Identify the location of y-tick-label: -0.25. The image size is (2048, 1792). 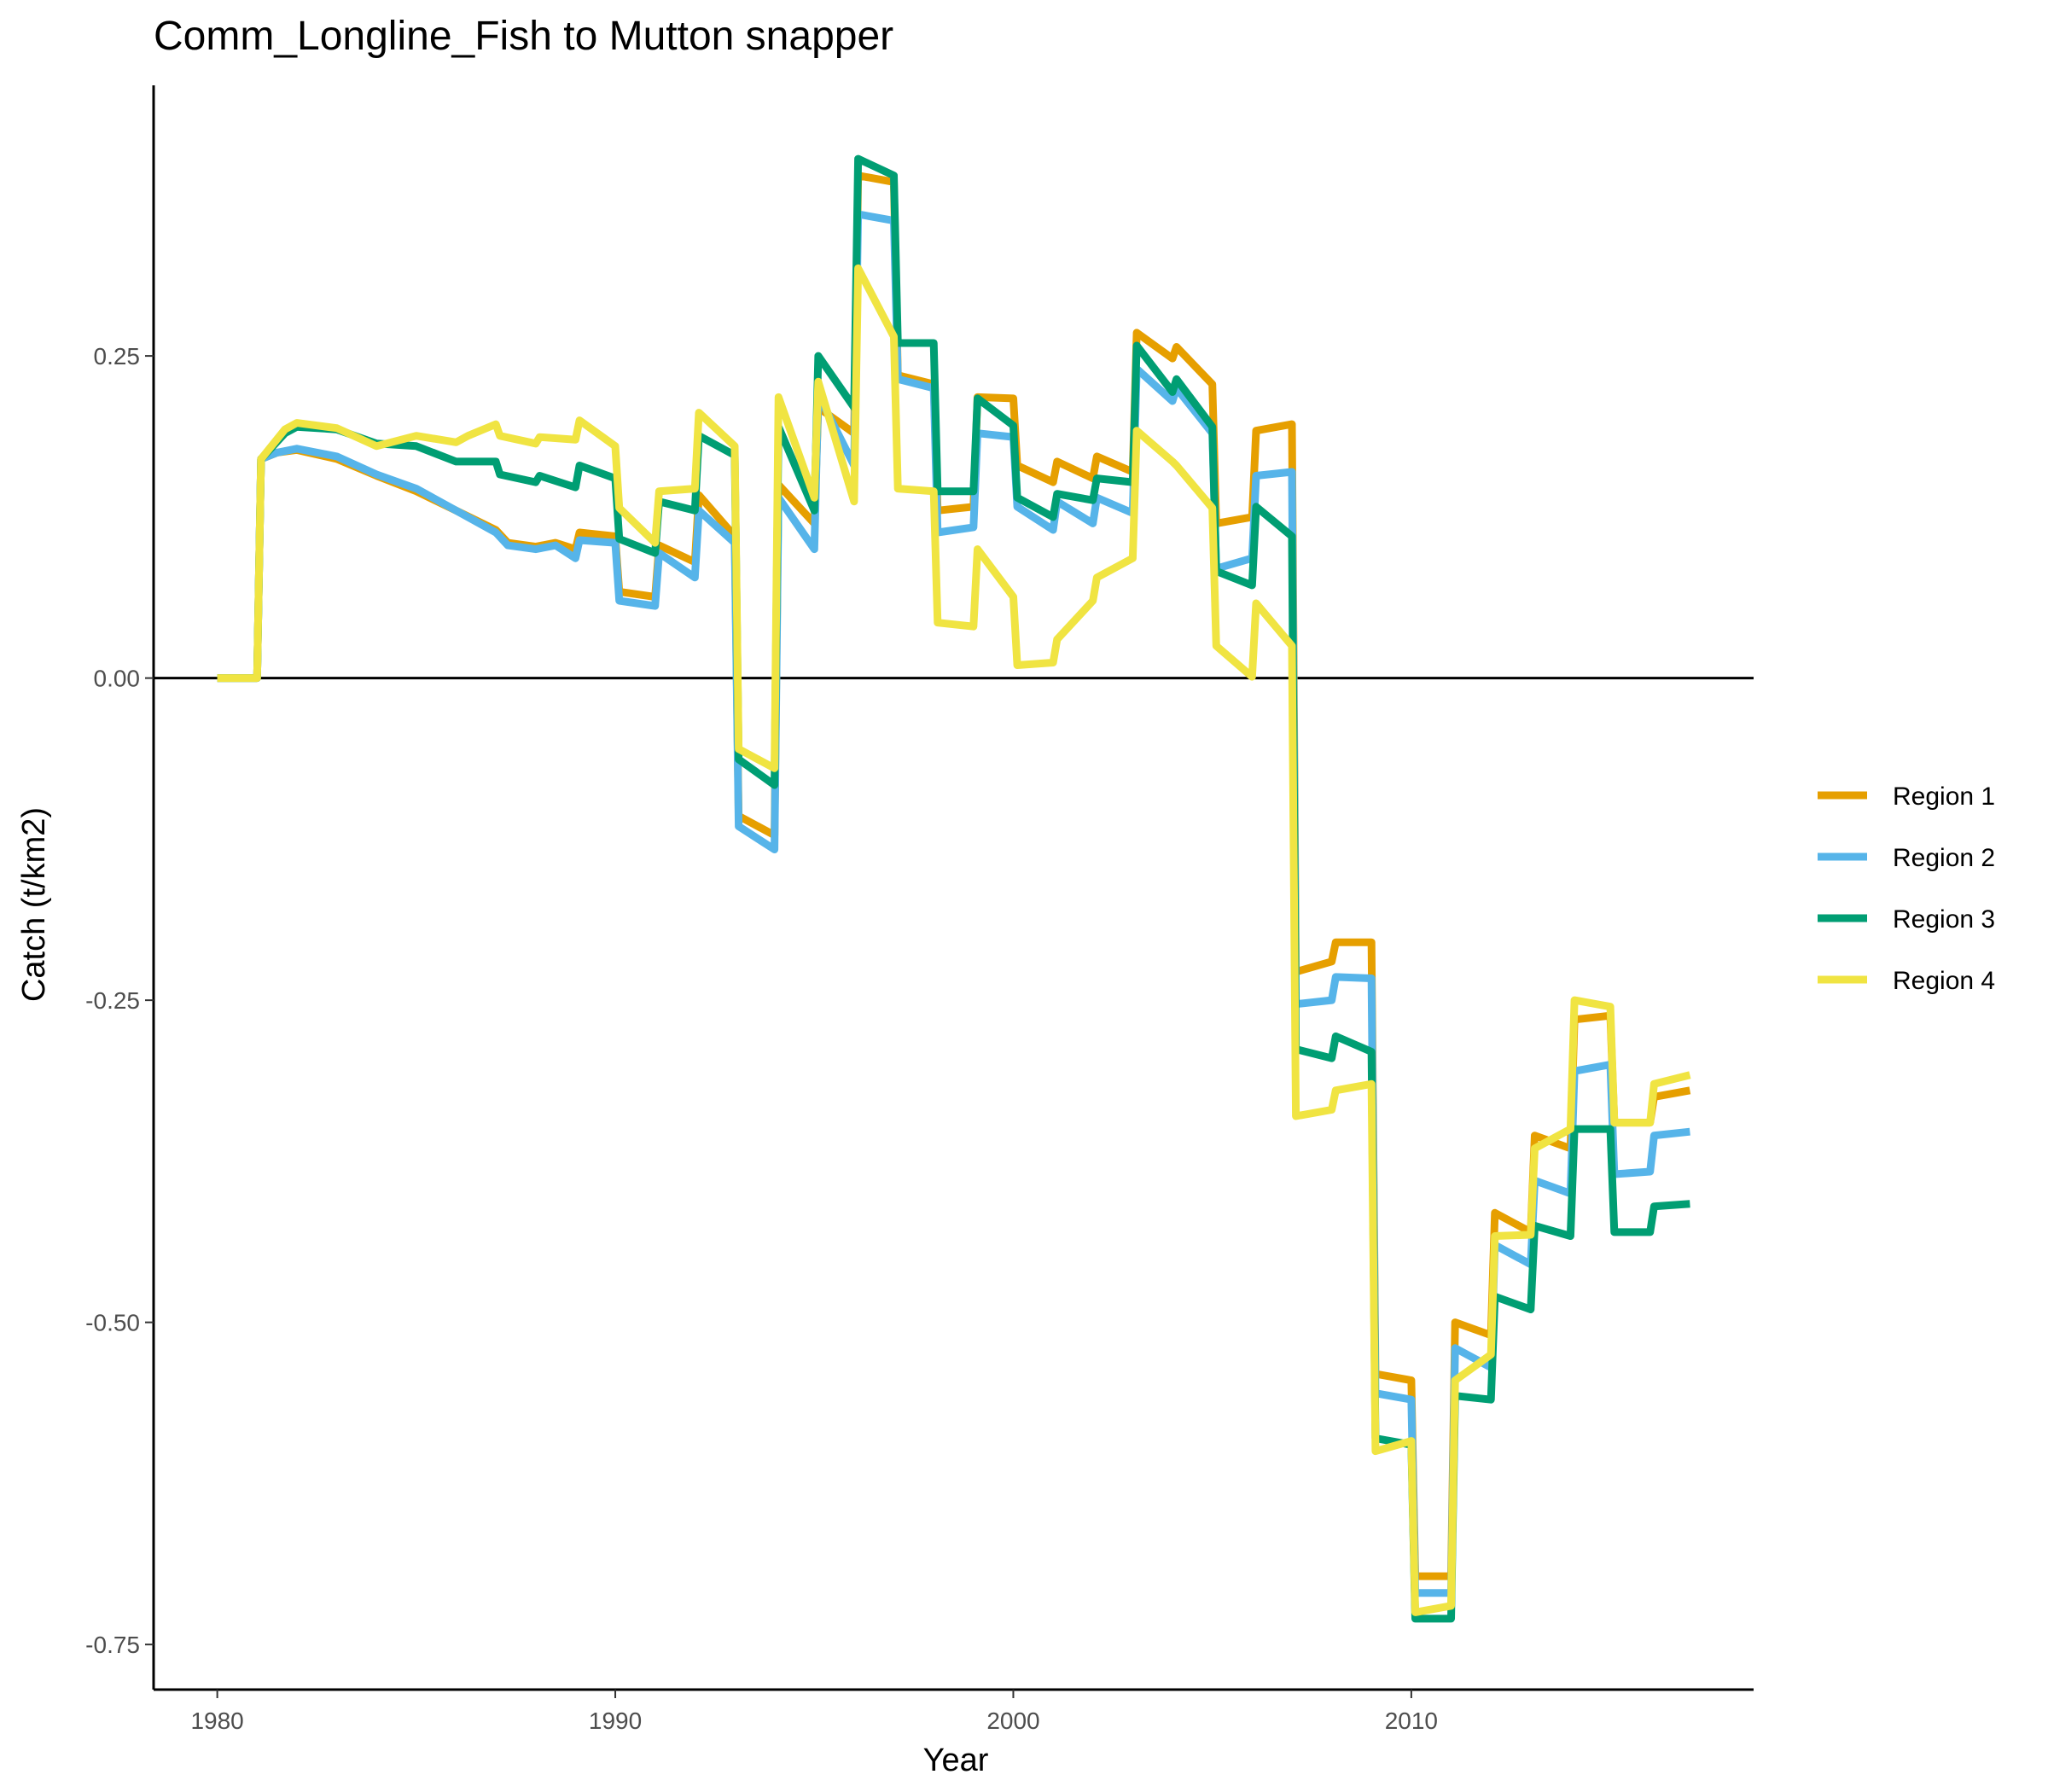
(113, 1001).